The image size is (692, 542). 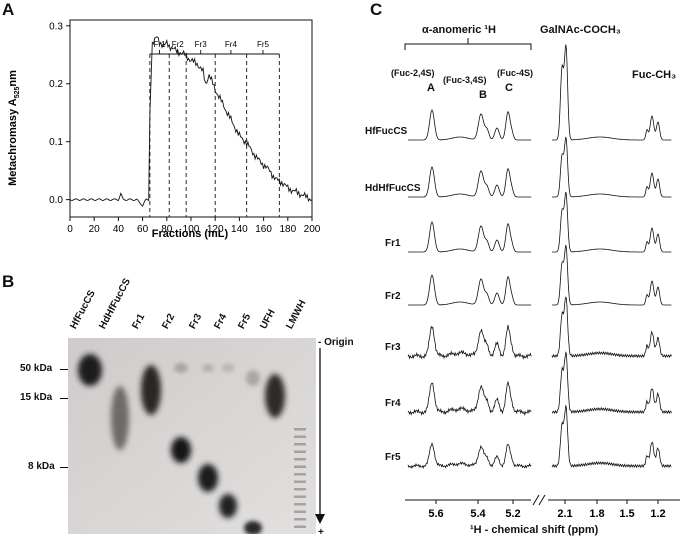 I want to click on gel-image, so click(x=192, y=436).